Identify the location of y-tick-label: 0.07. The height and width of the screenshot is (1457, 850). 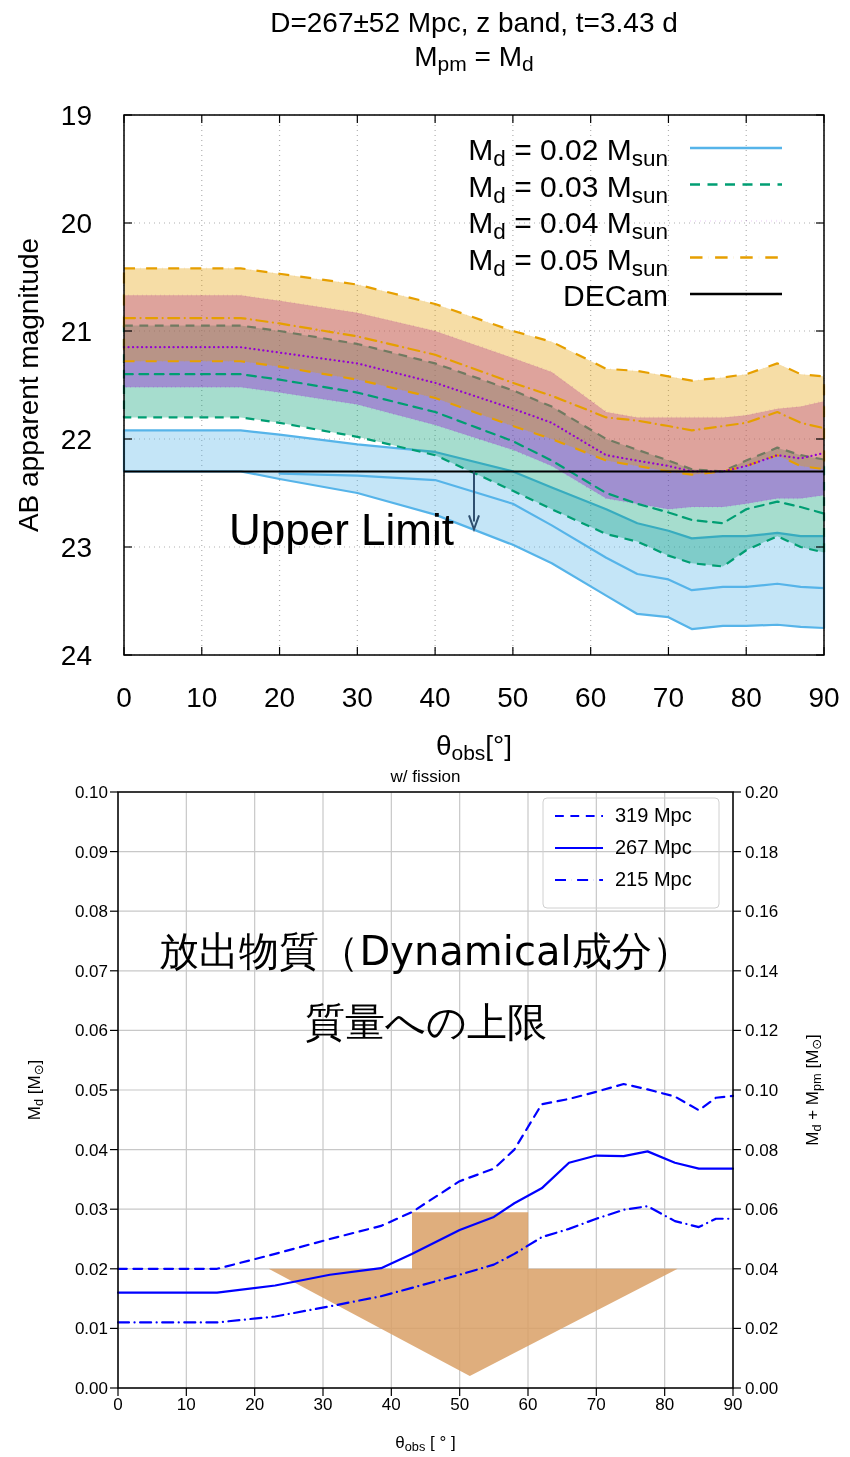
(91, 971).